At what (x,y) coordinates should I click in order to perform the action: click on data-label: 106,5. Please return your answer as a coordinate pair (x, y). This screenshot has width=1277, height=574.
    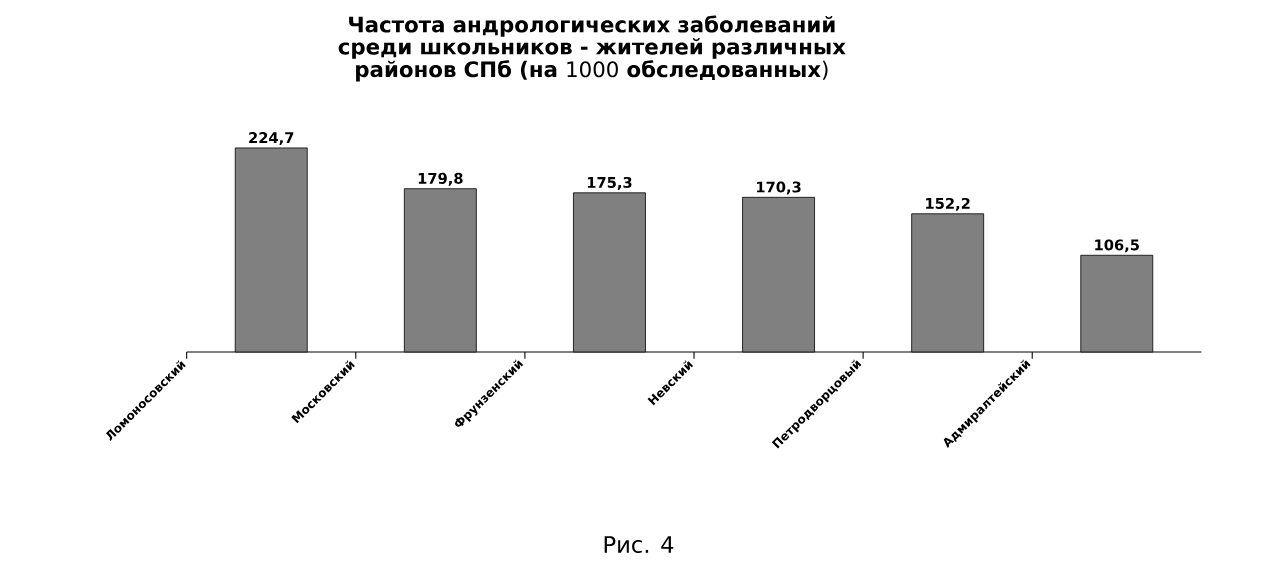
    Looking at the image, I should click on (1117, 246).